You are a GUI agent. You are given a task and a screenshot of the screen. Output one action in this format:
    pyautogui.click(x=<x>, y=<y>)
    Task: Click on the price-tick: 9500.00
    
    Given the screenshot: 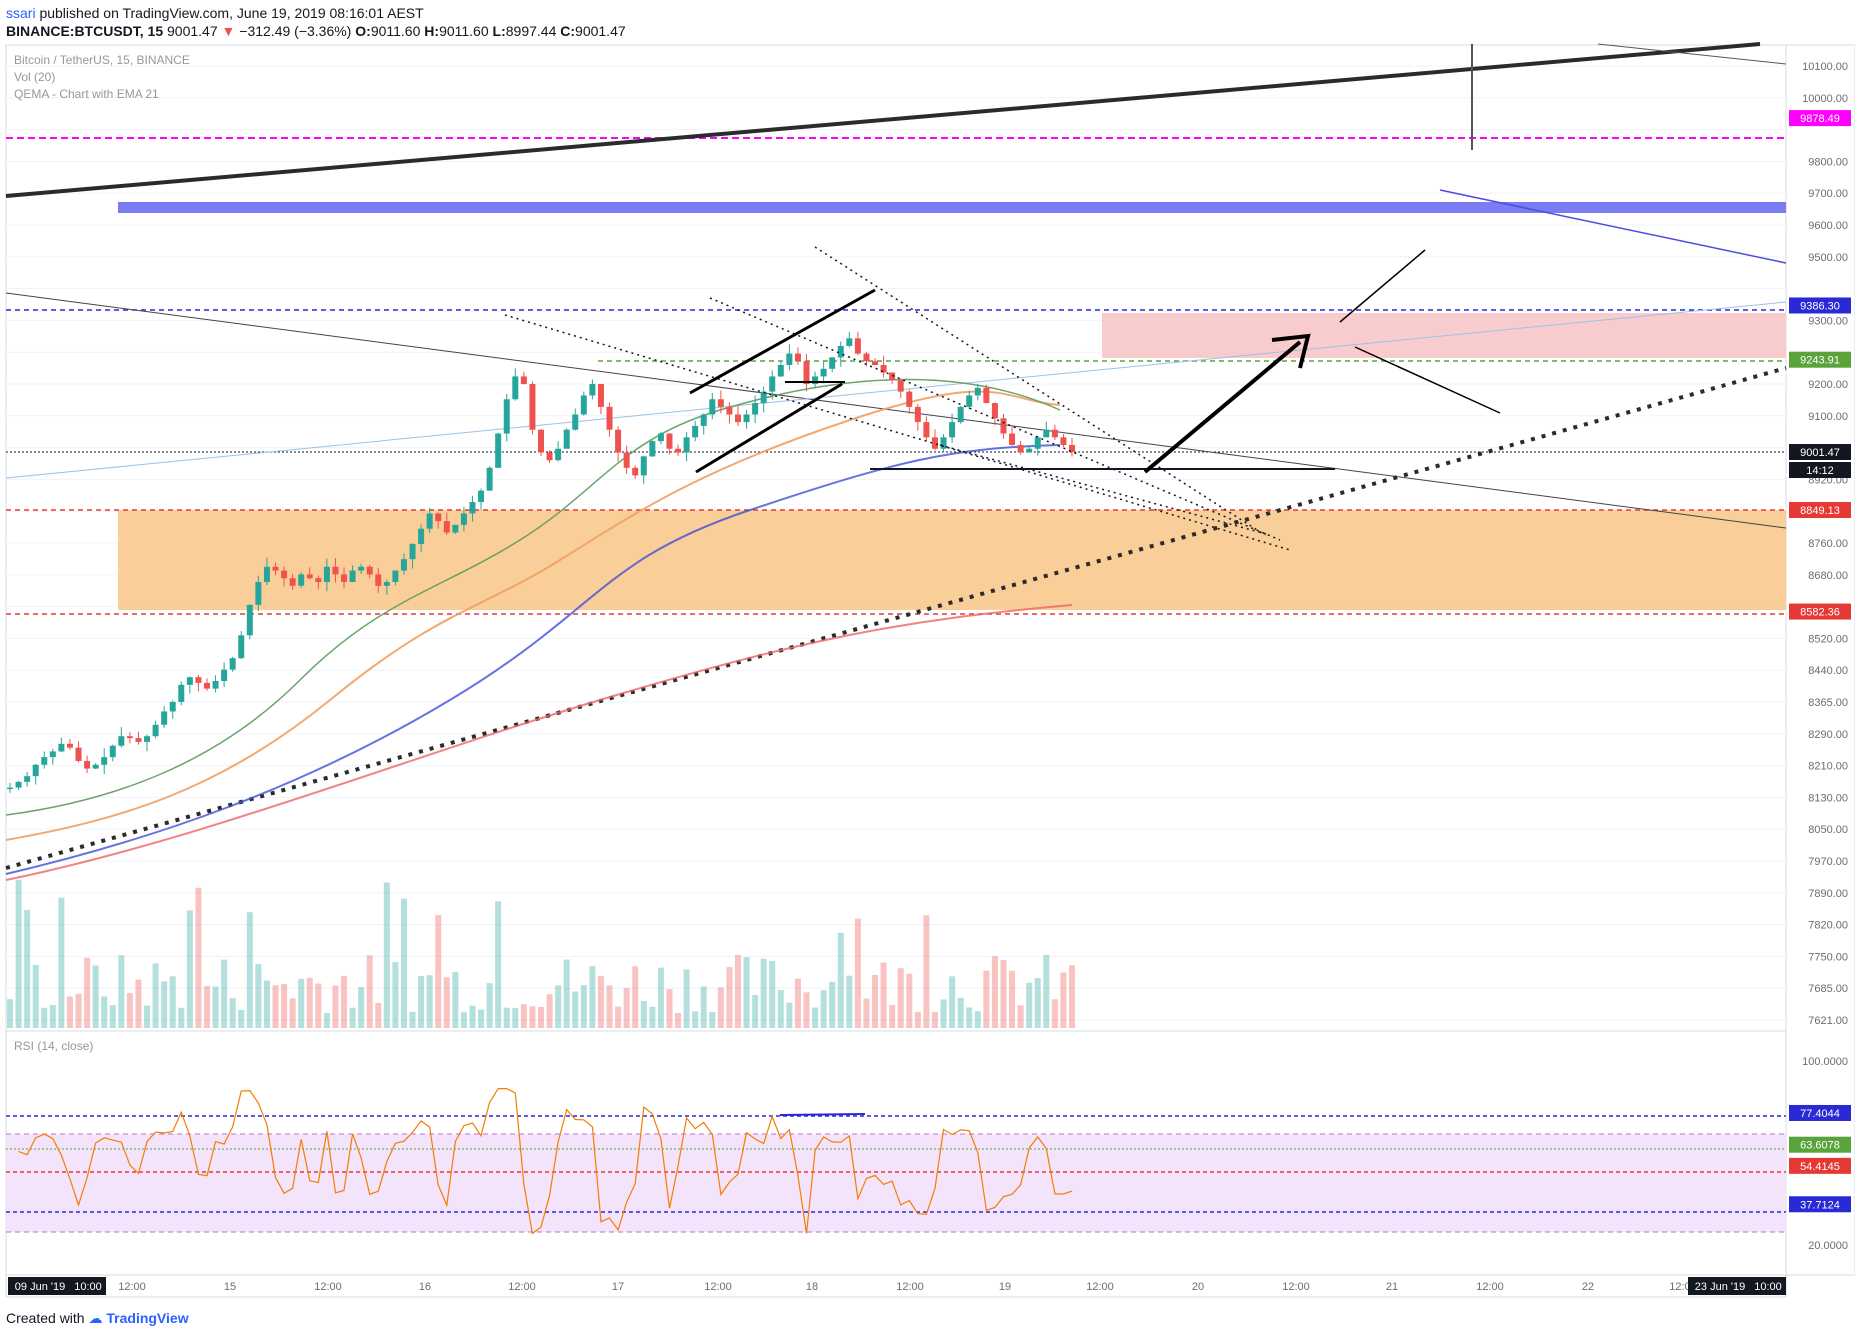 What is the action you would take?
    pyautogui.click(x=1828, y=258)
    